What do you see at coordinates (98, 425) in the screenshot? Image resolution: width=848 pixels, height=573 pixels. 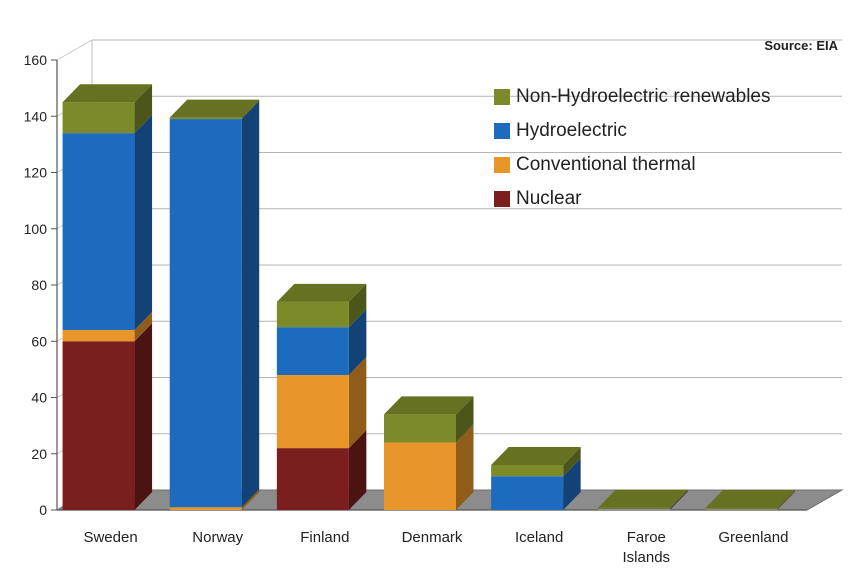 I see `bar-sweden-nuclear` at bounding box center [98, 425].